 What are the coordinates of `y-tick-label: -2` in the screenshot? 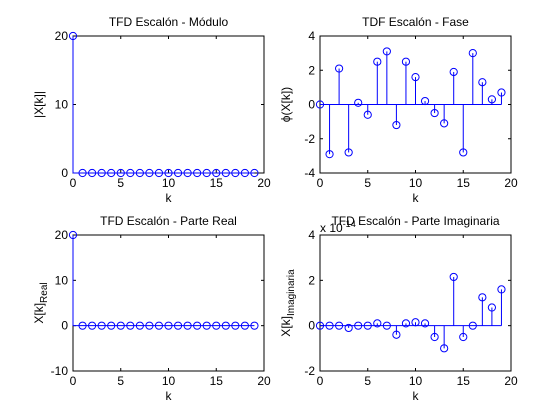 It's located at (309, 139).